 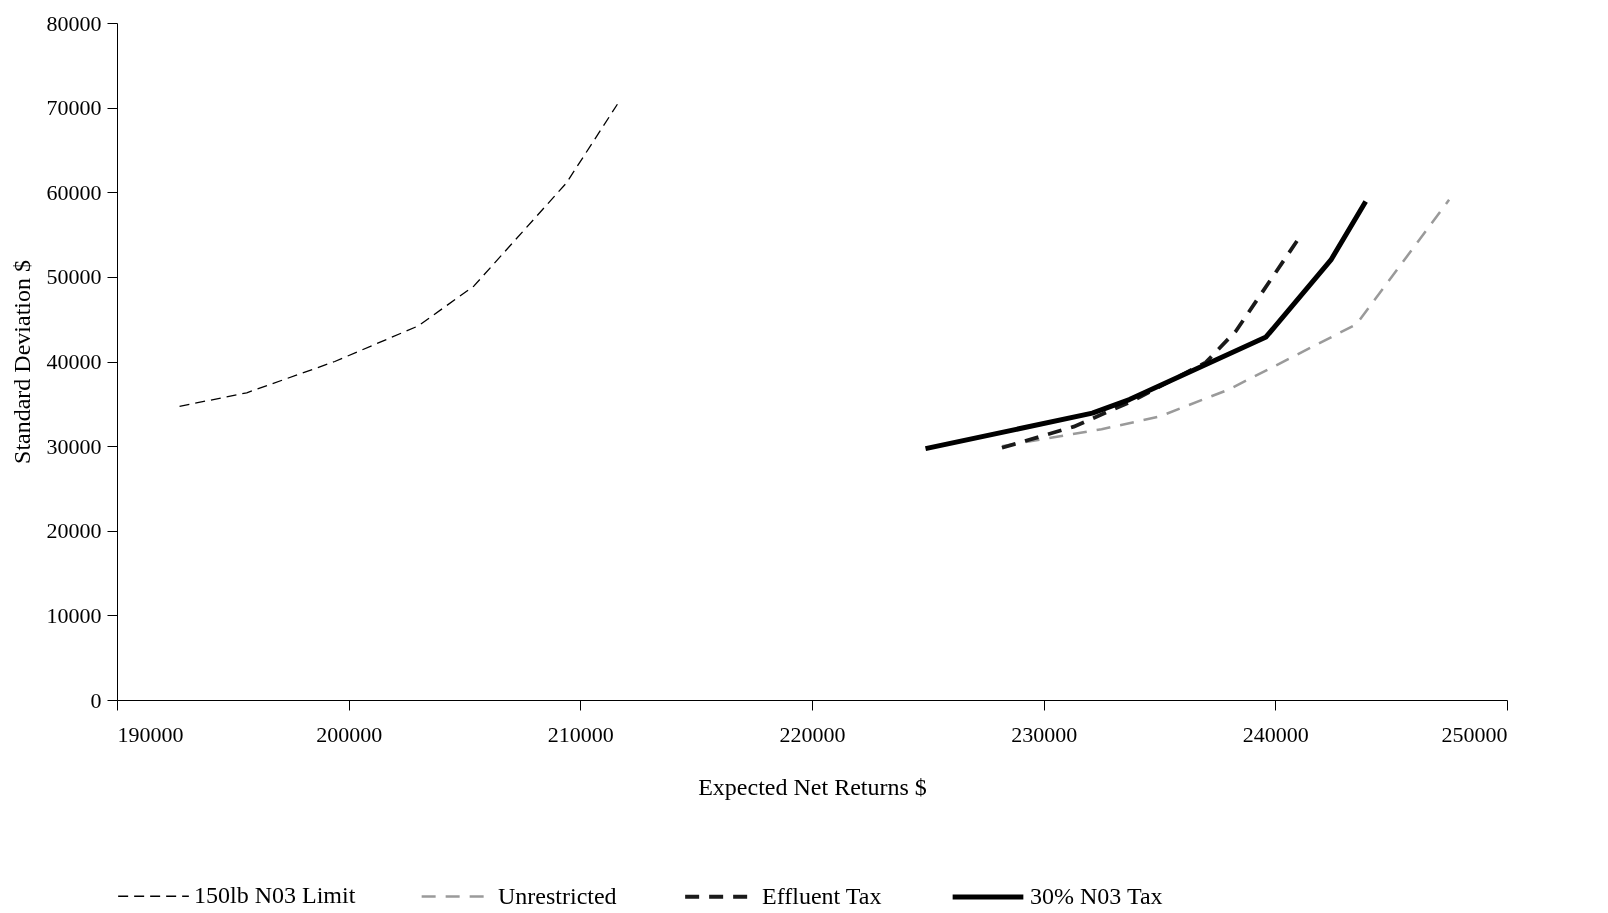 I want to click on x-tick-label: 240000, so click(x=1275, y=734).